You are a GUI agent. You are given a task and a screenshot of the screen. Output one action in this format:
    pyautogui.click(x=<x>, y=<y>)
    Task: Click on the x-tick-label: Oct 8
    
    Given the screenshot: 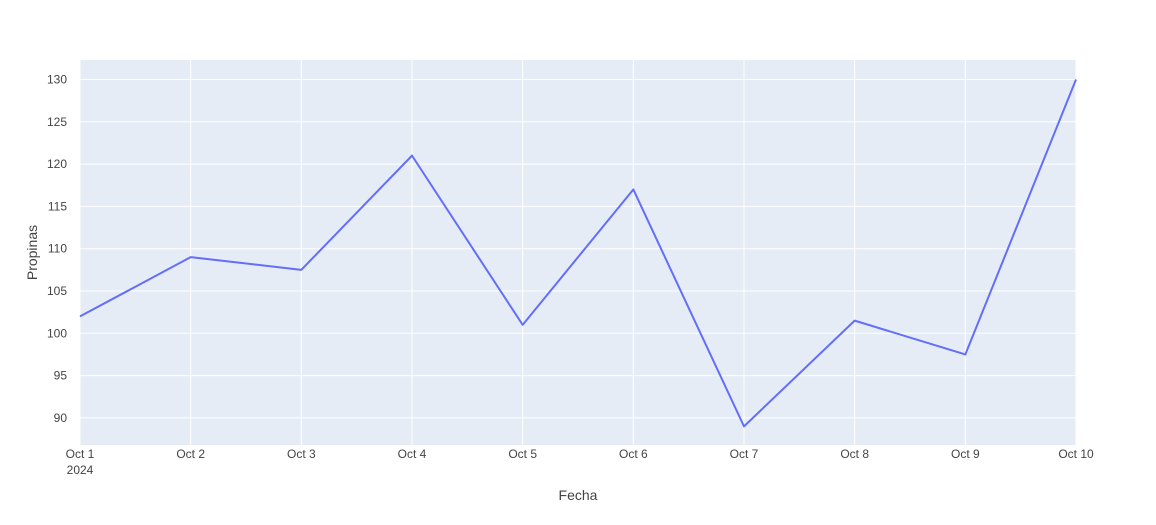 What is the action you would take?
    pyautogui.click(x=854, y=454)
    